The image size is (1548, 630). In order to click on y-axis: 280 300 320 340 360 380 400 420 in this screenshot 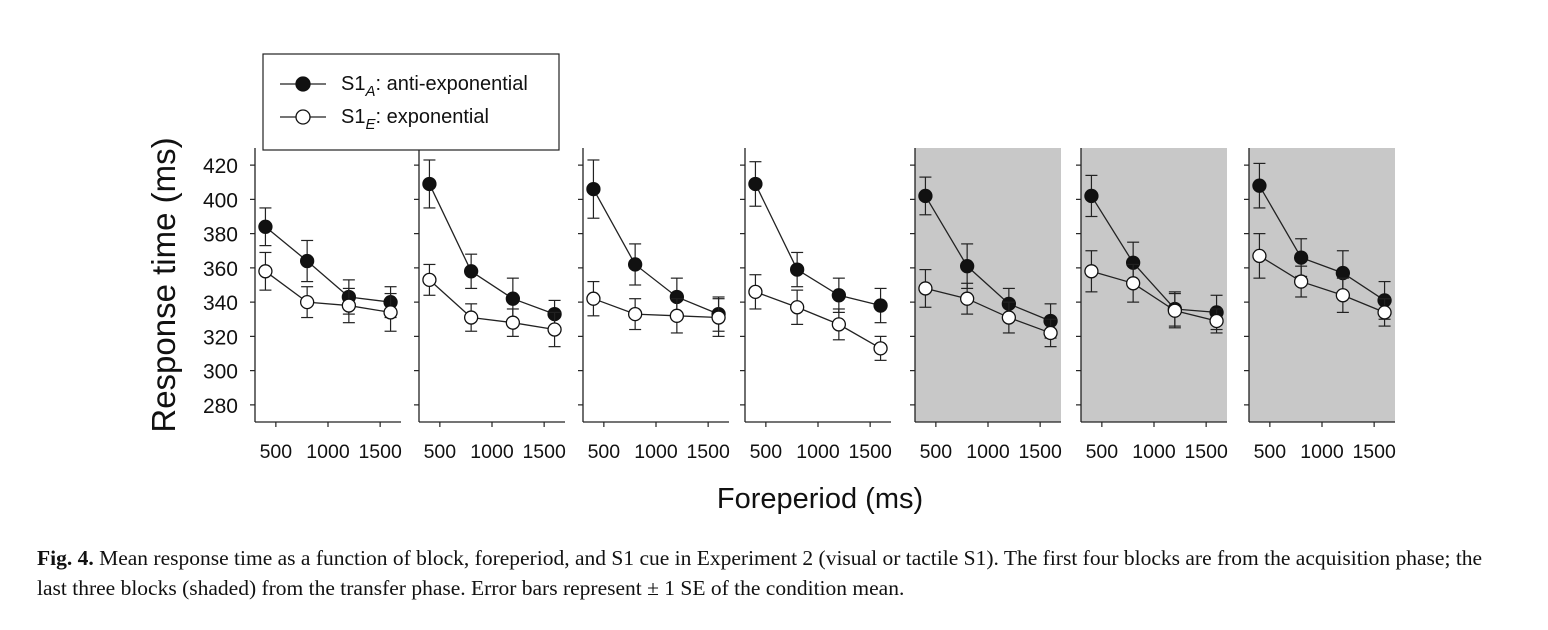, I will do `click(220, 286)`.